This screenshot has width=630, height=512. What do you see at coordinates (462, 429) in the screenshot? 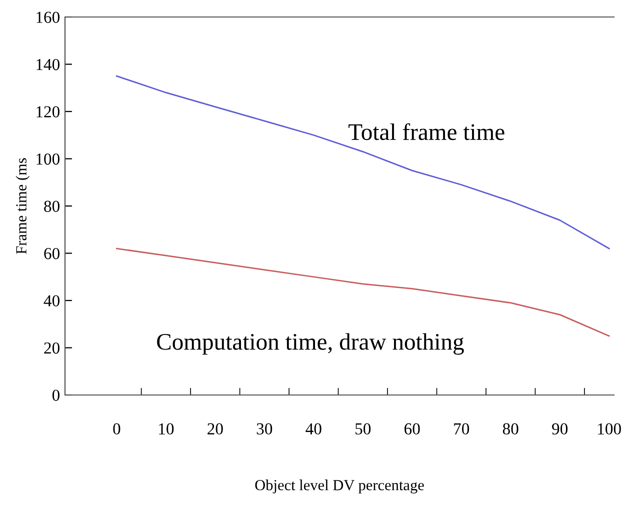
I see `x-tick-label: 70` at bounding box center [462, 429].